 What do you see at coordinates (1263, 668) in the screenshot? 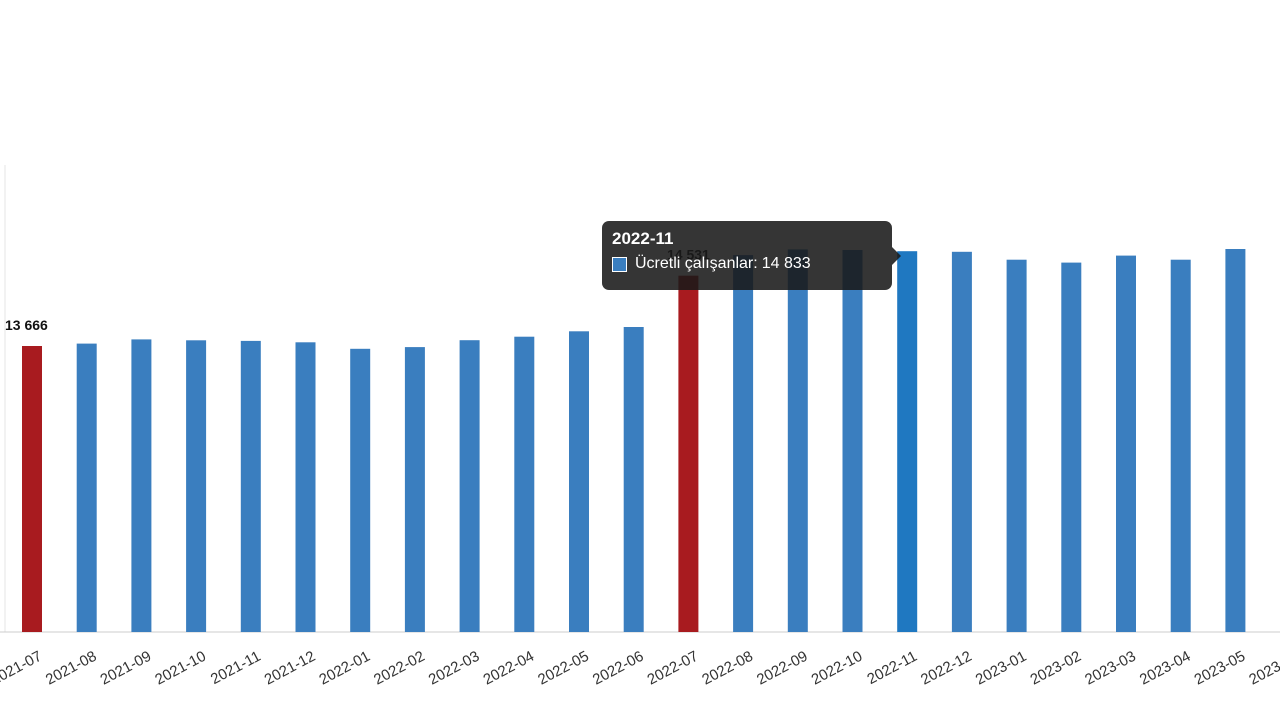
I see `x-tick-label-2023-06: 2023-06` at bounding box center [1263, 668].